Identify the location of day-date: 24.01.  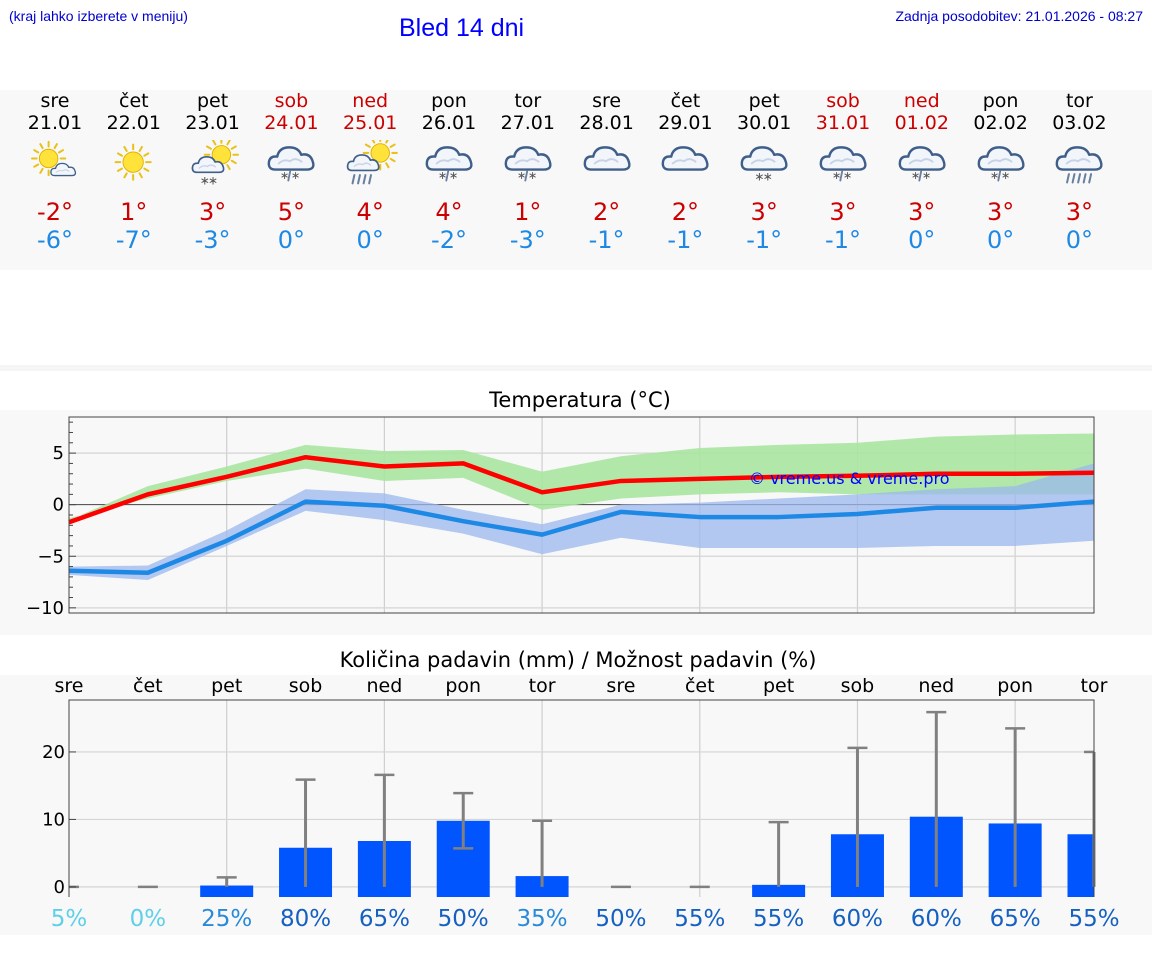
(291, 123).